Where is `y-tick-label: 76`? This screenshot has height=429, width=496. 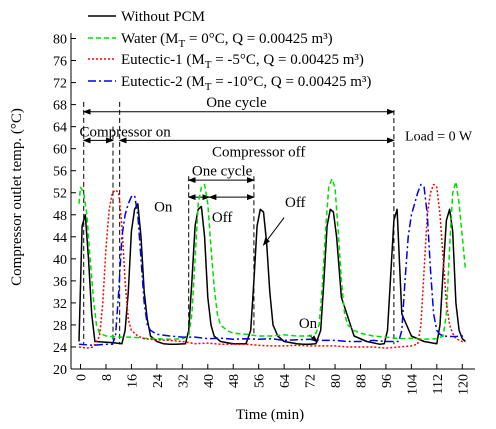 y-tick-label: 76 is located at coordinates (60, 62).